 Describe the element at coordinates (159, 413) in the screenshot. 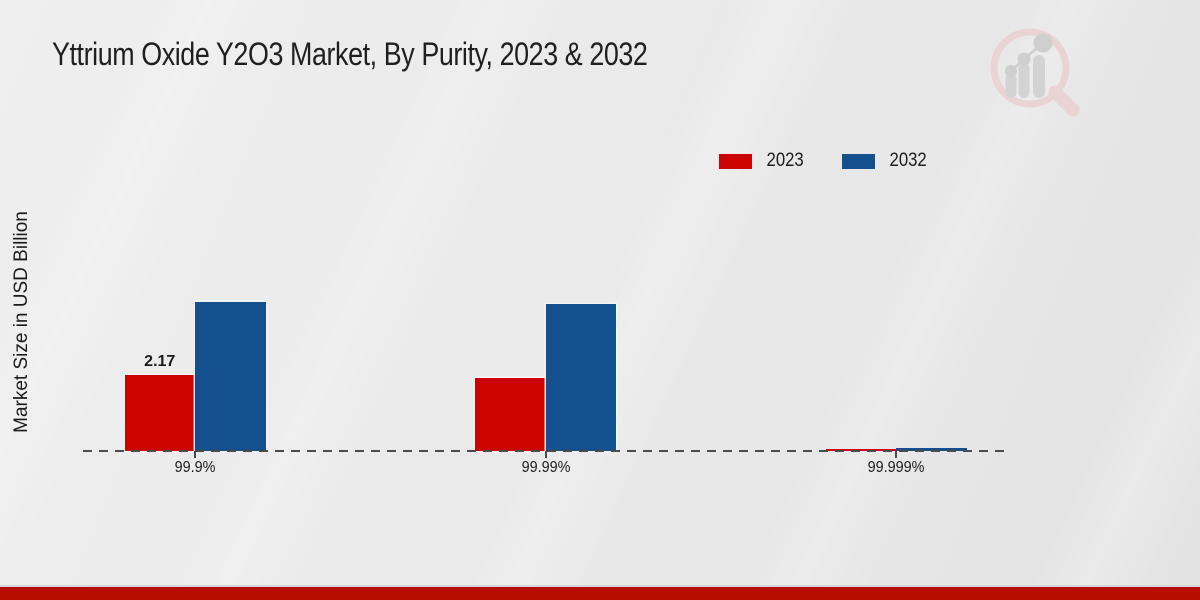

I see `bar-2023-99.9%` at that location.